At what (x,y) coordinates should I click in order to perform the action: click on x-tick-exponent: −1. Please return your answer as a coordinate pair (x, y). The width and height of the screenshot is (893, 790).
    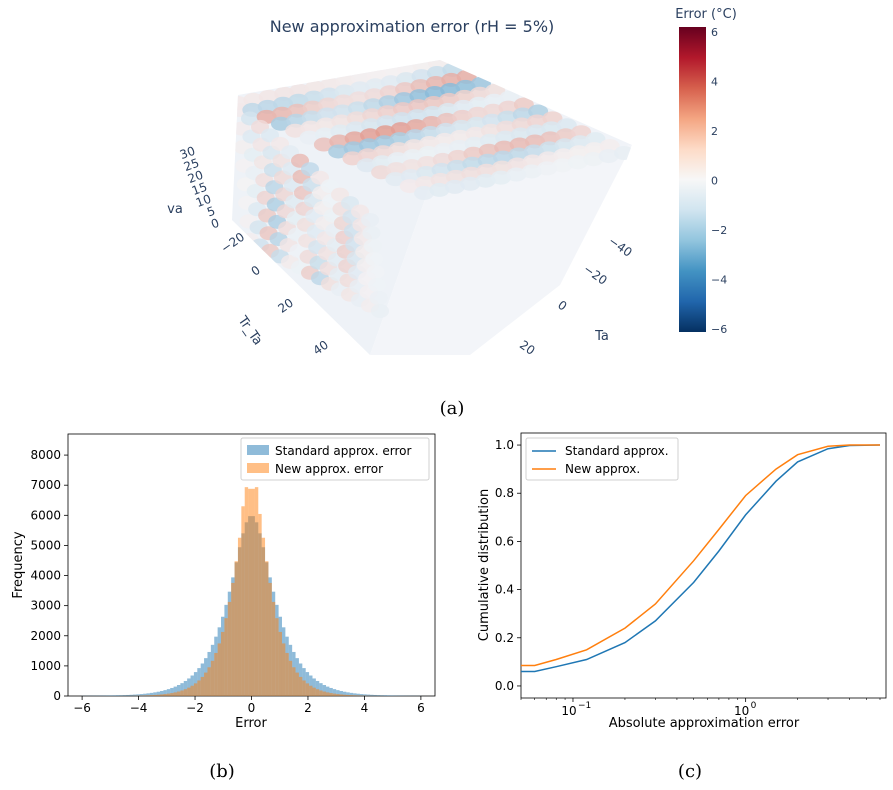
    Looking at the image, I should click on (584, 706).